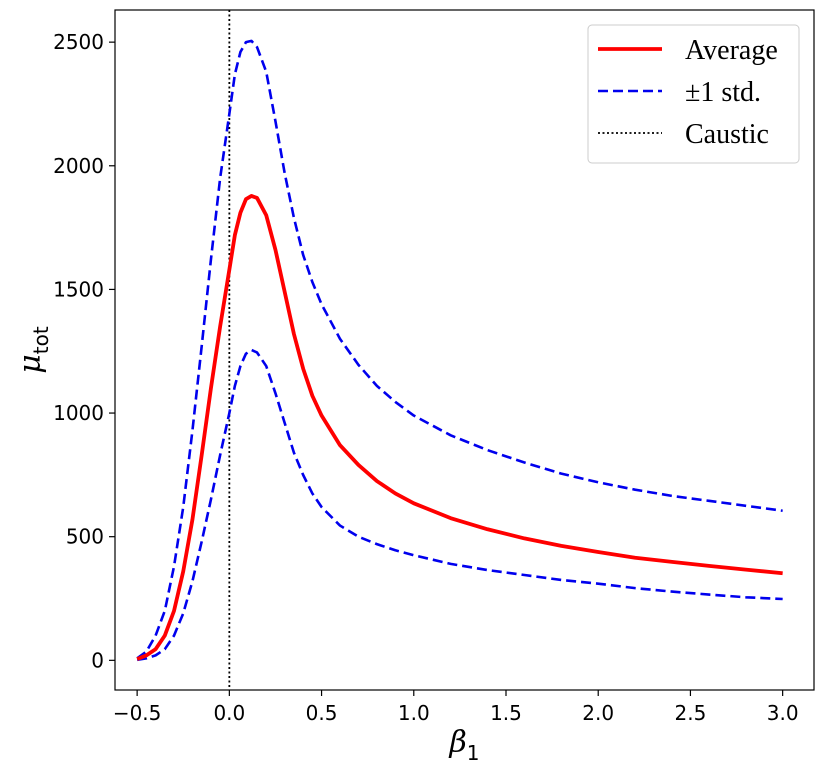  I want to click on x-tick-label: 0.5, so click(322, 713).